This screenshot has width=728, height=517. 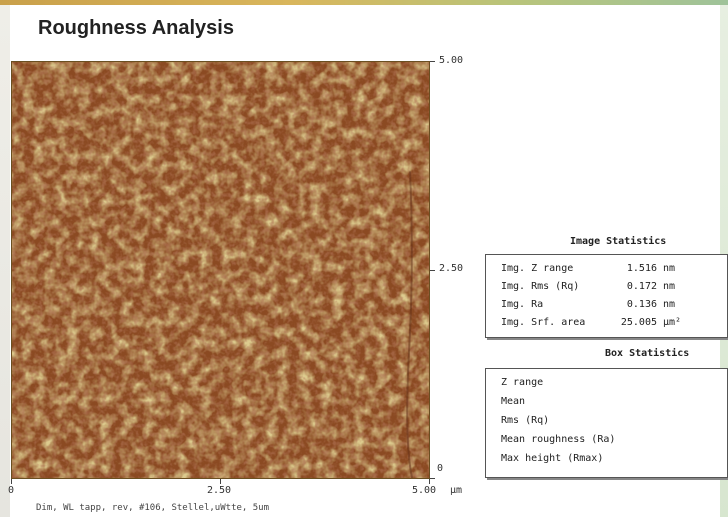 What do you see at coordinates (456, 490) in the screenshot?
I see `x-axis-unit: µm` at bounding box center [456, 490].